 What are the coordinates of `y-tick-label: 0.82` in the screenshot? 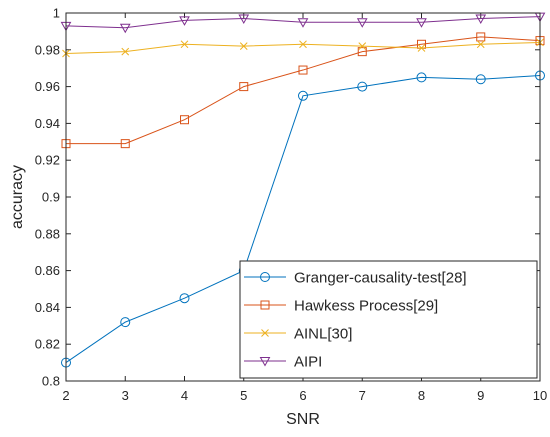 It's located at (47, 344).